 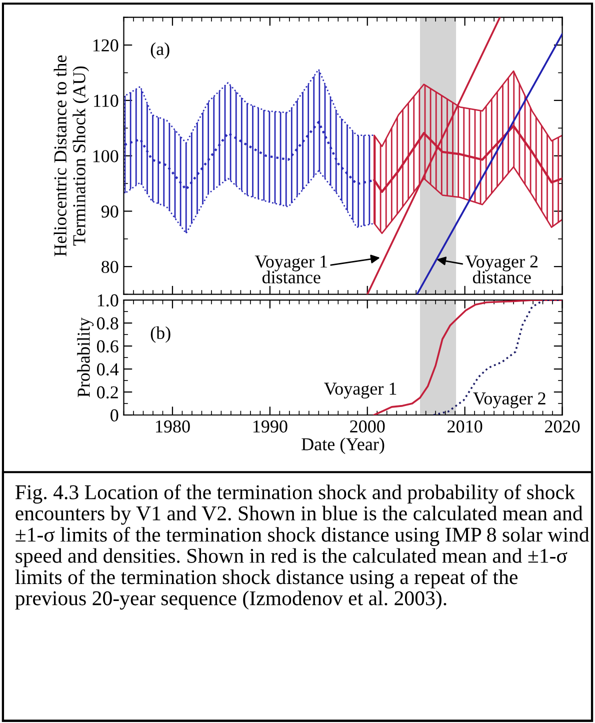 What do you see at coordinates (290, 270) in the screenshot?
I see `annotation: Voyager 1 distance` at bounding box center [290, 270].